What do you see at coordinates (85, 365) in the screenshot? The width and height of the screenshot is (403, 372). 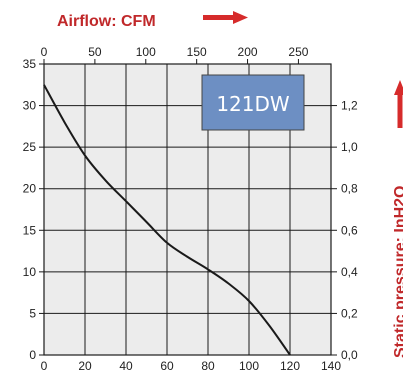 I see `bottom-tick-label: 20` at bounding box center [85, 365].